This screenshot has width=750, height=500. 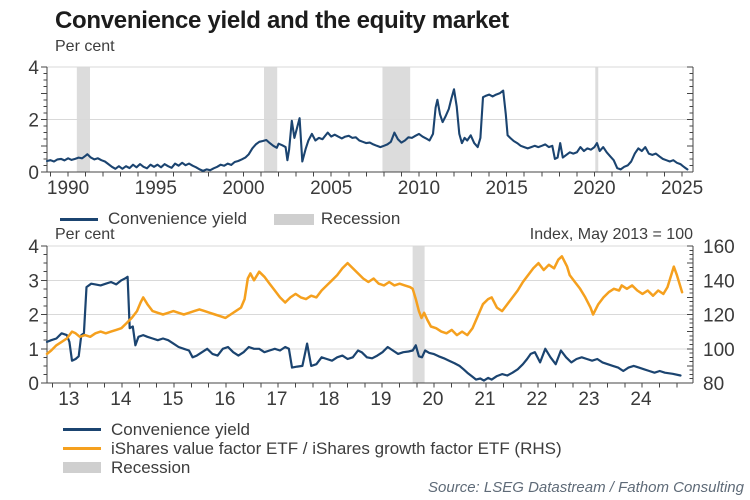 What do you see at coordinates (156, 188) in the screenshot?
I see `x-tick-label: 1995` at bounding box center [156, 188].